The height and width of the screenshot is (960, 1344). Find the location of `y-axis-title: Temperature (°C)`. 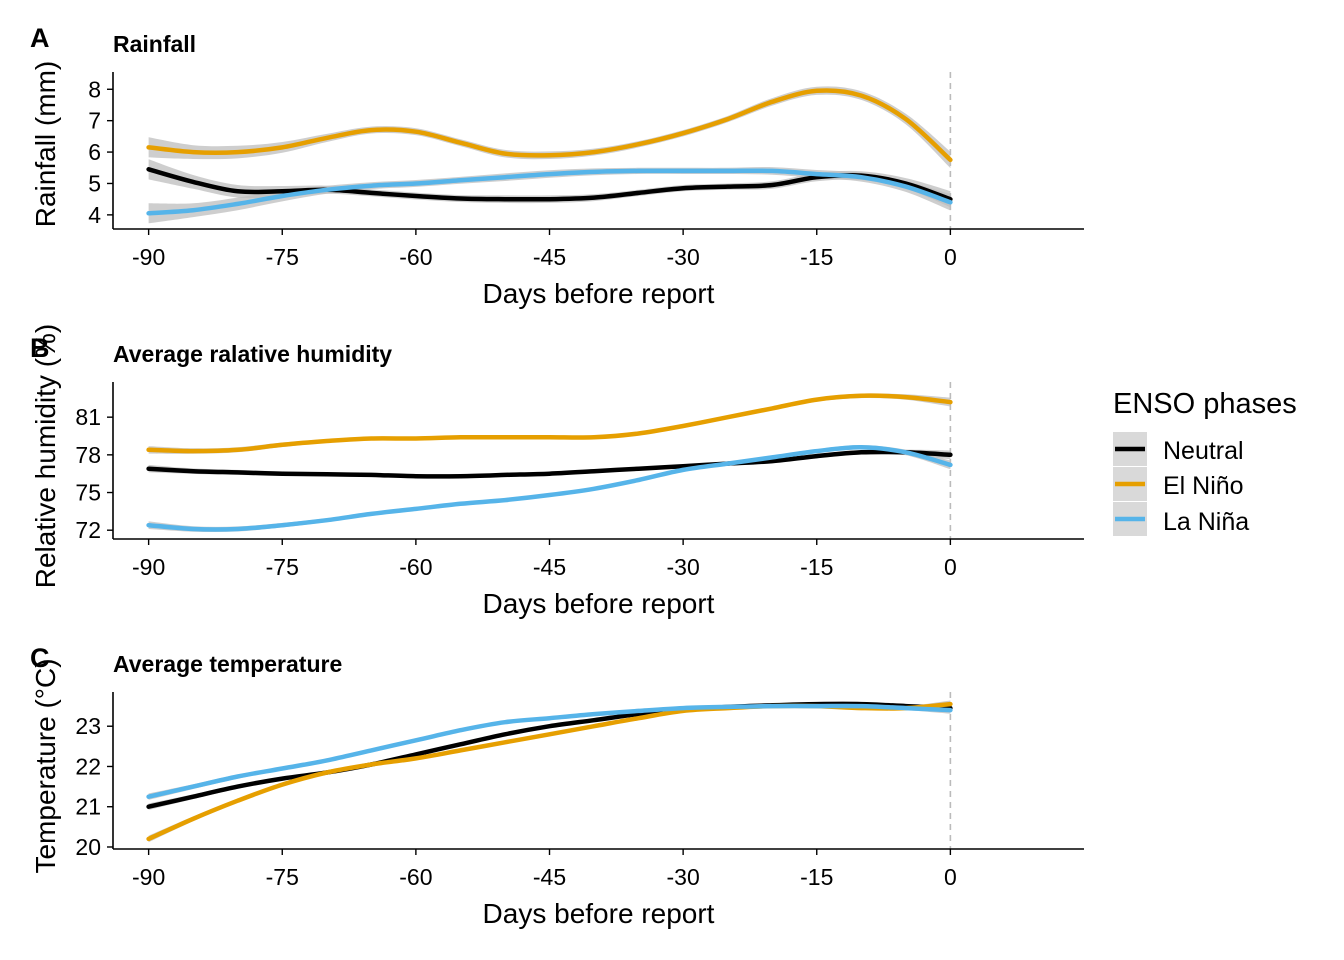

y-axis-title: Temperature (°C) is located at coordinates (45, 765).